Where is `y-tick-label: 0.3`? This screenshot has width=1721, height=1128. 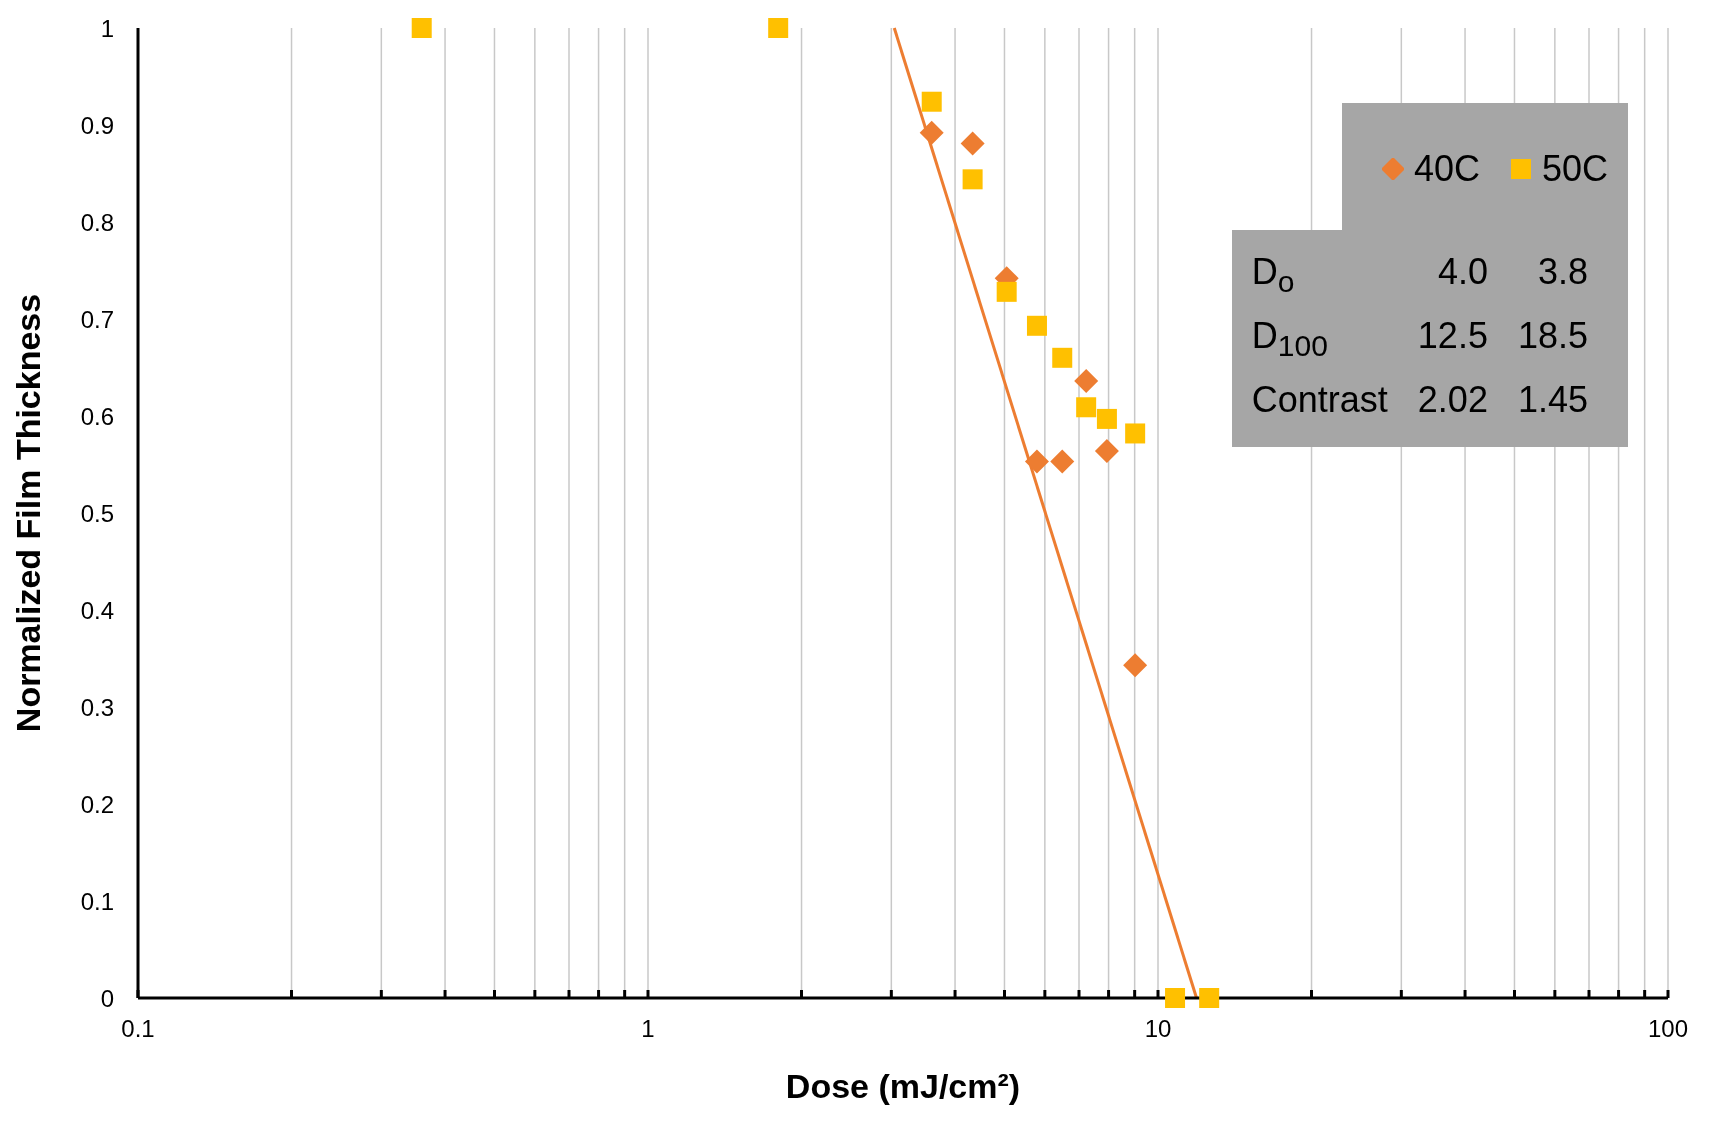
y-tick-label: 0.3 is located at coordinates (97, 707).